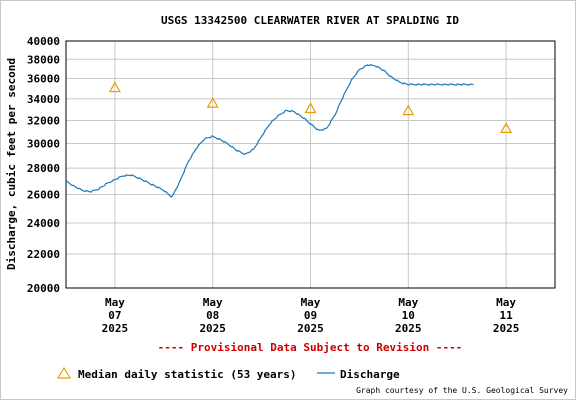 This screenshot has height=400, width=576. What do you see at coordinates (187, 374) in the screenshot?
I see `legend-median-label: Median daily statistic (53 years)` at bounding box center [187, 374].